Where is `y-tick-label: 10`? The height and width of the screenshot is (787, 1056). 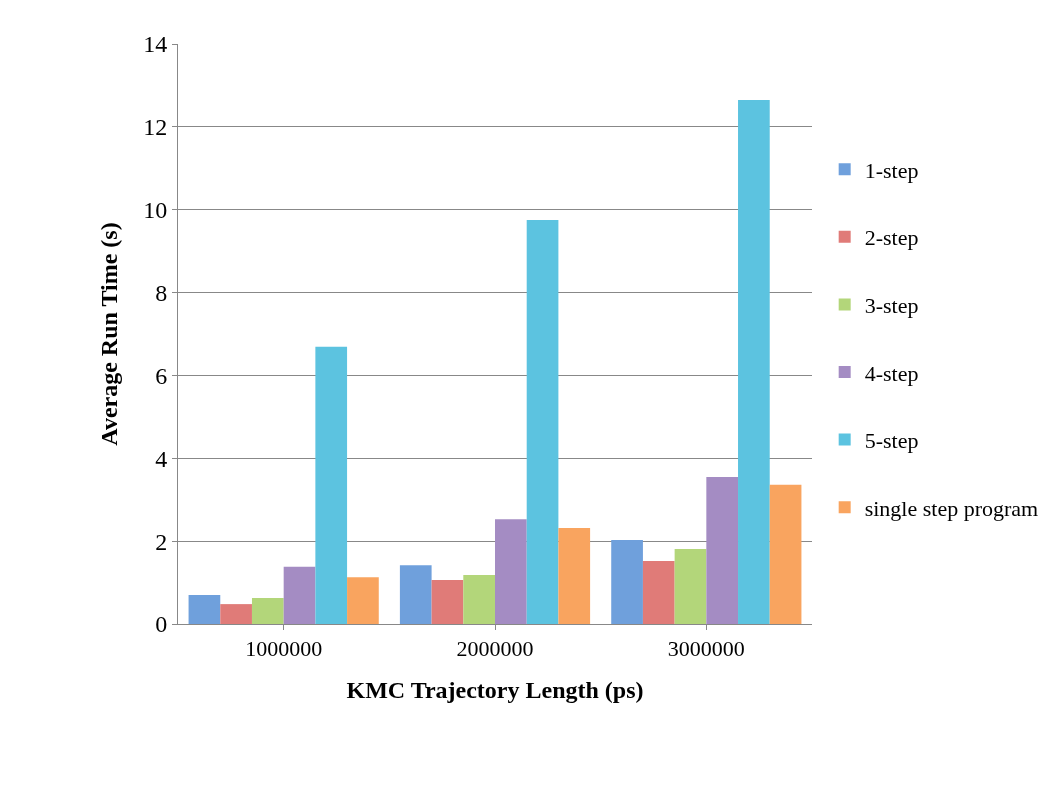 y-tick-label: 10 is located at coordinates (155, 210).